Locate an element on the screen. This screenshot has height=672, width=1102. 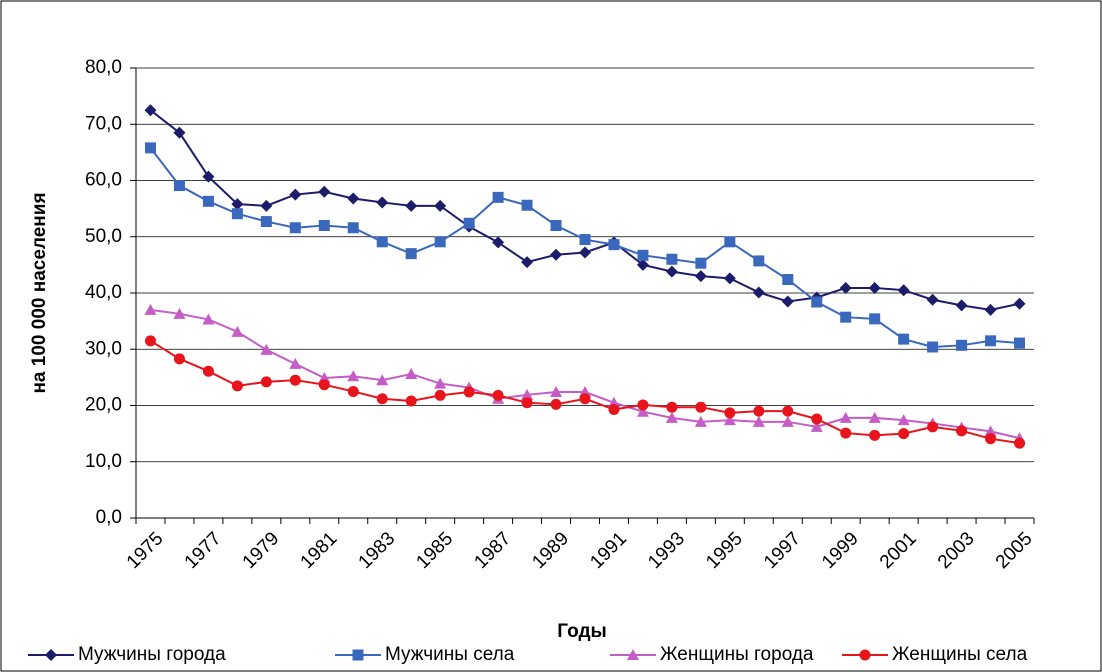
y-tick-label: 50,0 is located at coordinates (103, 236).